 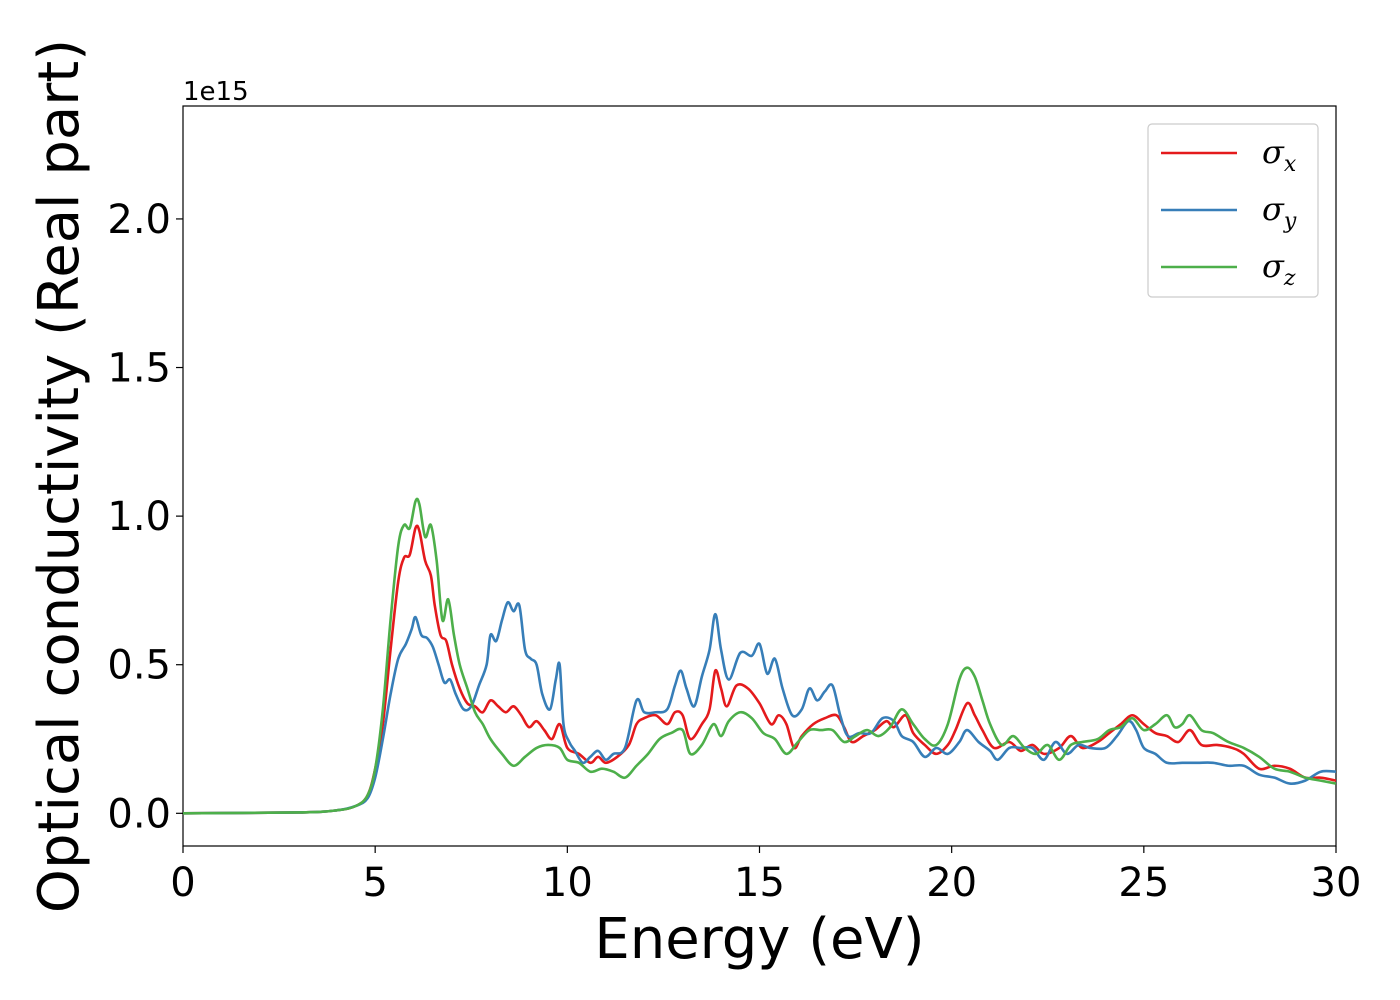 What do you see at coordinates (216, 92) in the screenshot?
I see `y-offset-label: 1e15` at bounding box center [216, 92].